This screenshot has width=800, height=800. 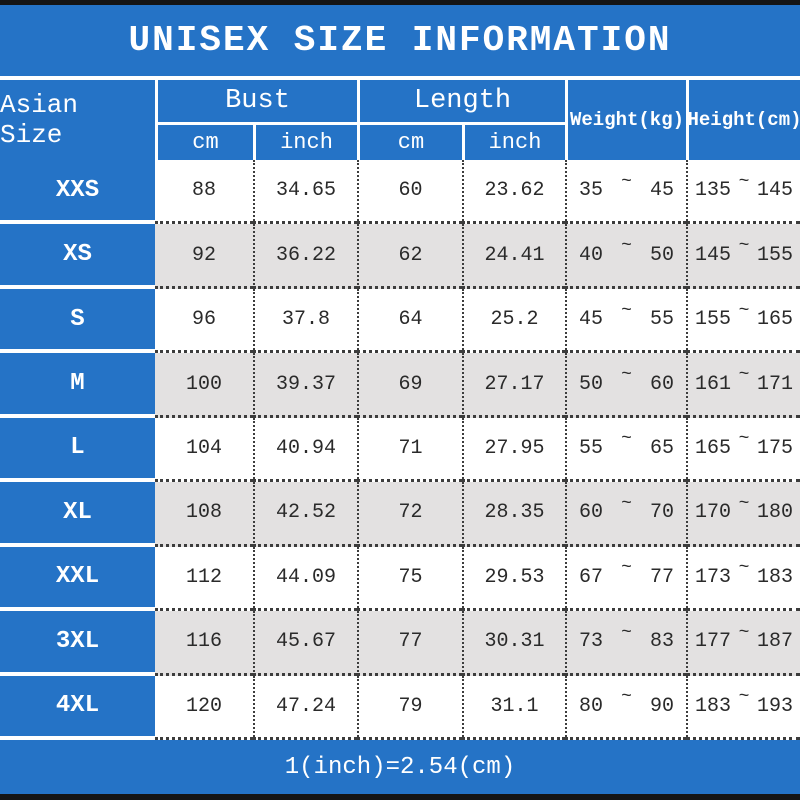 I want to click on weight-range-cell: 50 ~ 60, so click(x=625, y=385).